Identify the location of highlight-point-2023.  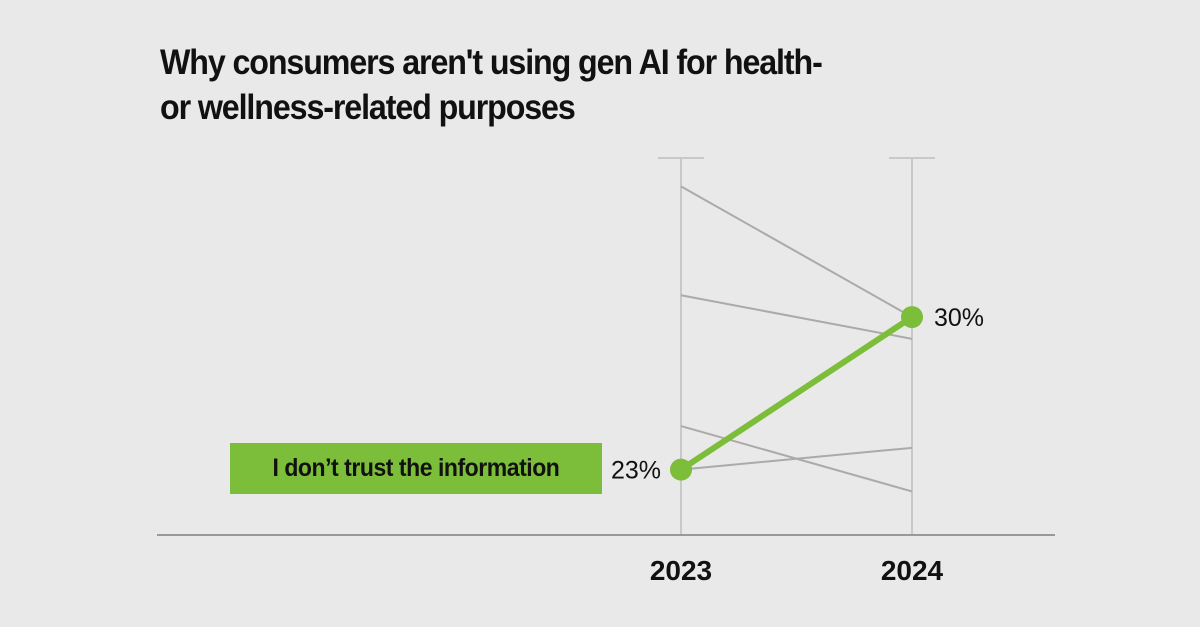
(681, 469).